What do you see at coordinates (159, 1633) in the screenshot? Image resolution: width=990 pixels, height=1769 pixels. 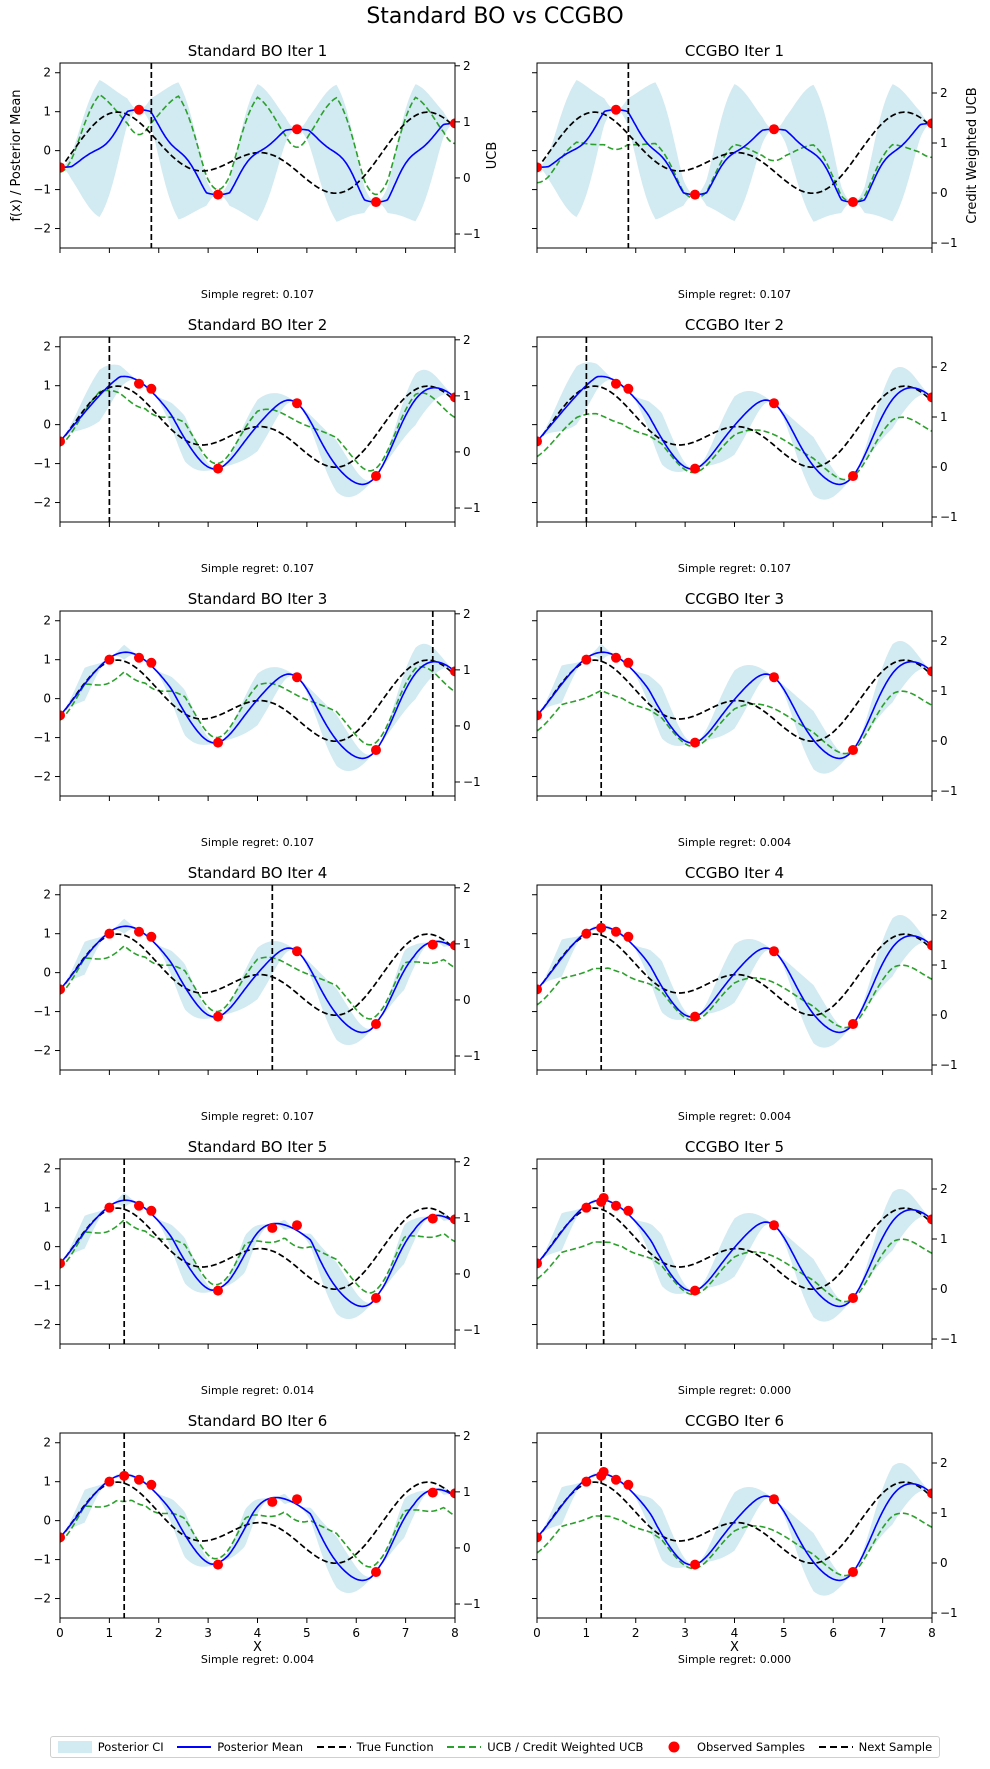 I see `x-tick-label: 2` at bounding box center [159, 1633].